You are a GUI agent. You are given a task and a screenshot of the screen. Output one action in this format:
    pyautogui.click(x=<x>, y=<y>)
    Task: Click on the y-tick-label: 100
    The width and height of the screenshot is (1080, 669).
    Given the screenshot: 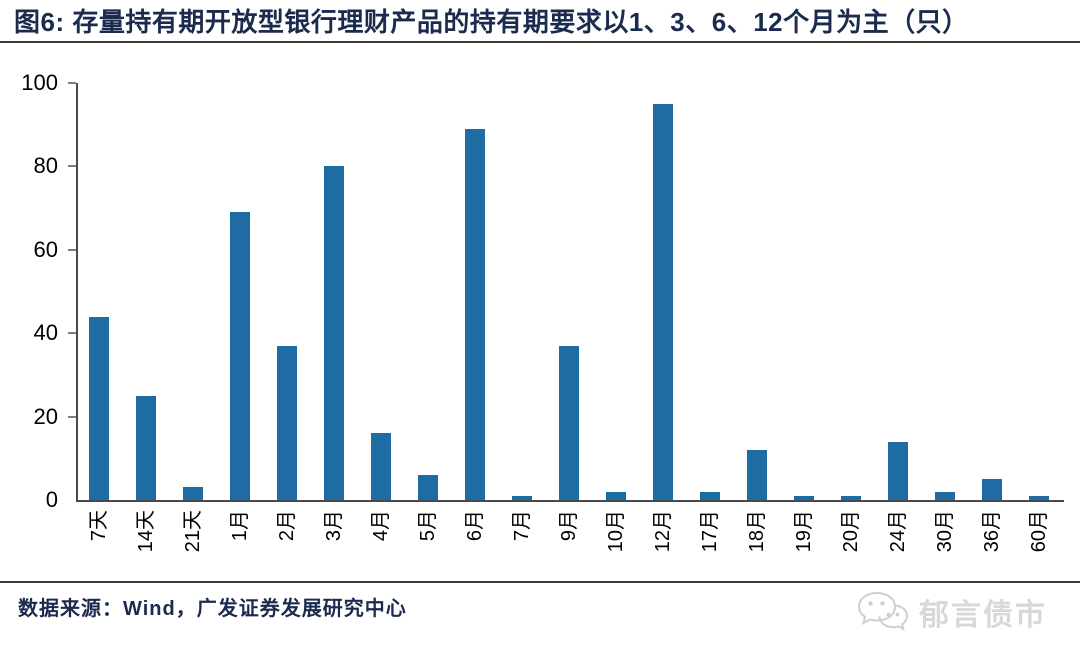 What is the action you would take?
    pyautogui.click(x=39, y=82)
    